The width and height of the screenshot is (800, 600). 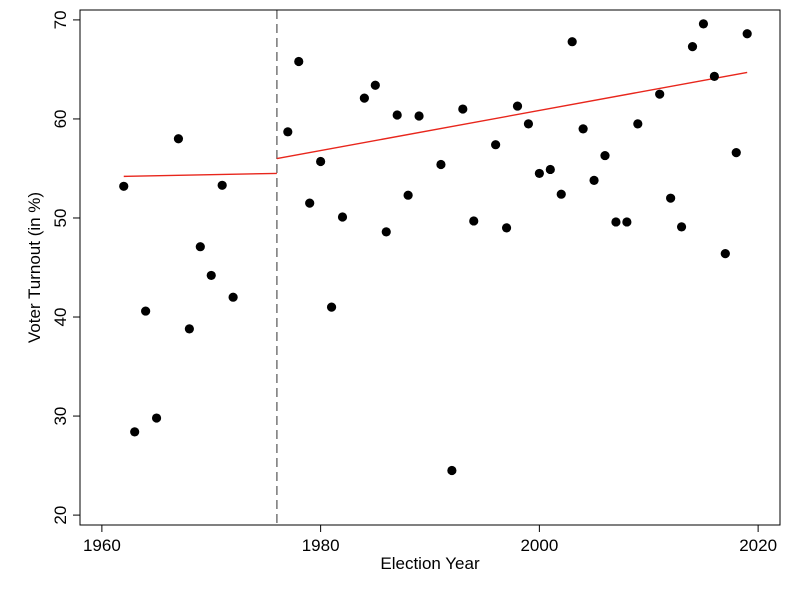 What do you see at coordinates (430, 540) in the screenshot?
I see `x-axis-ticks: 1960 1980 2000 2020` at bounding box center [430, 540].